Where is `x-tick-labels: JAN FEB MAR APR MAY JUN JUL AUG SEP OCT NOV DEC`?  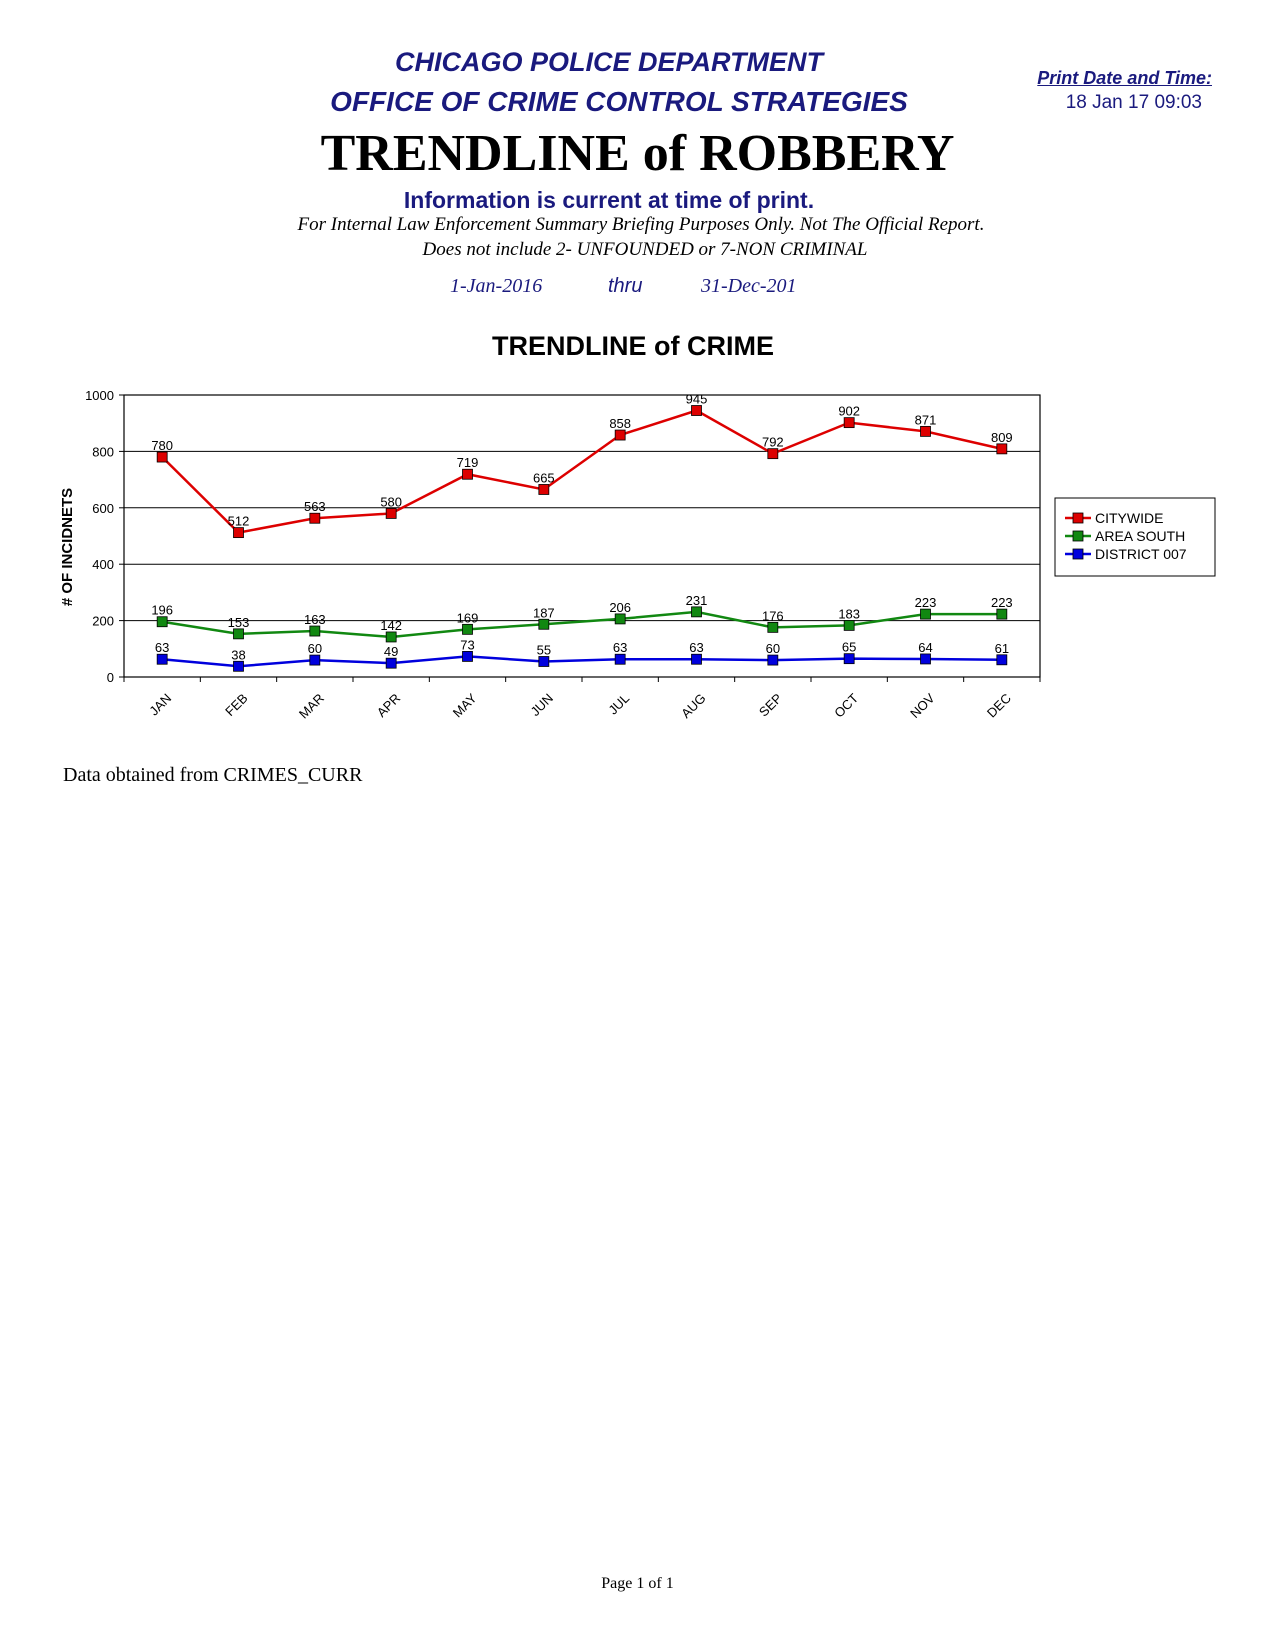
x-tick-labels: JAN FEB MAR APR MAY JUN JUL AUG SEP OCT NOV DEC is located at coordinates (580, 705).